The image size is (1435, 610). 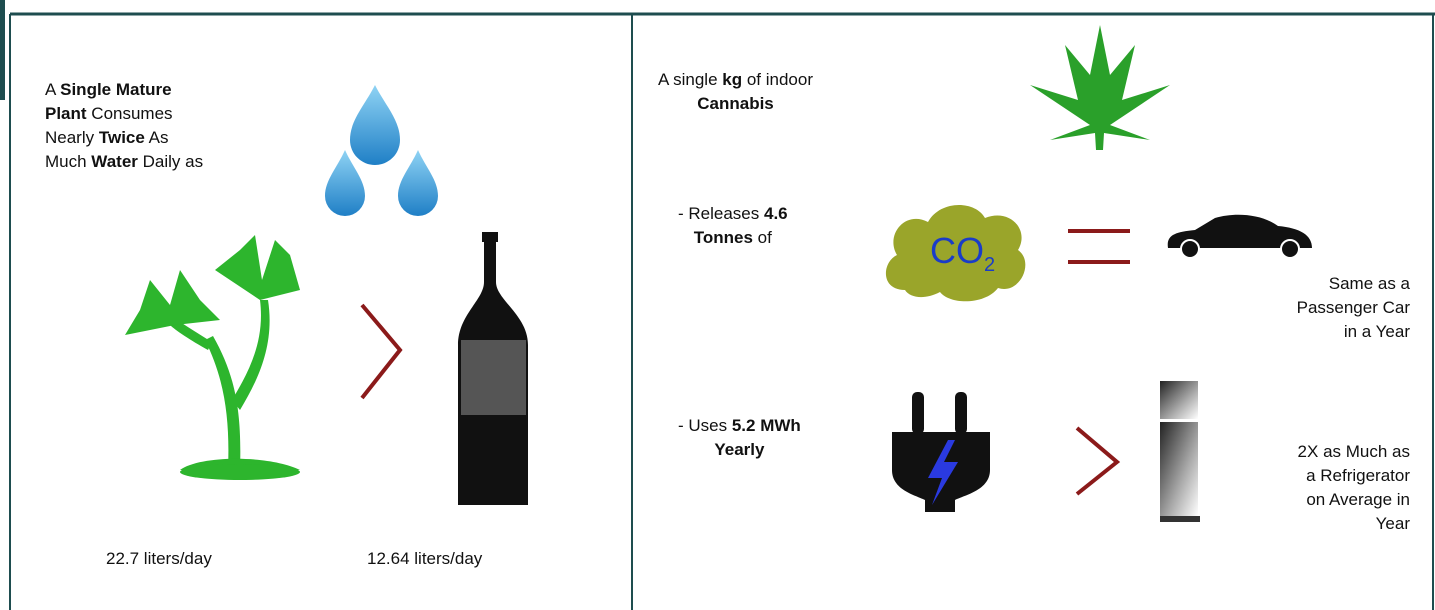 I want to click on bold-text: Plant, so click(x=66, y=113).